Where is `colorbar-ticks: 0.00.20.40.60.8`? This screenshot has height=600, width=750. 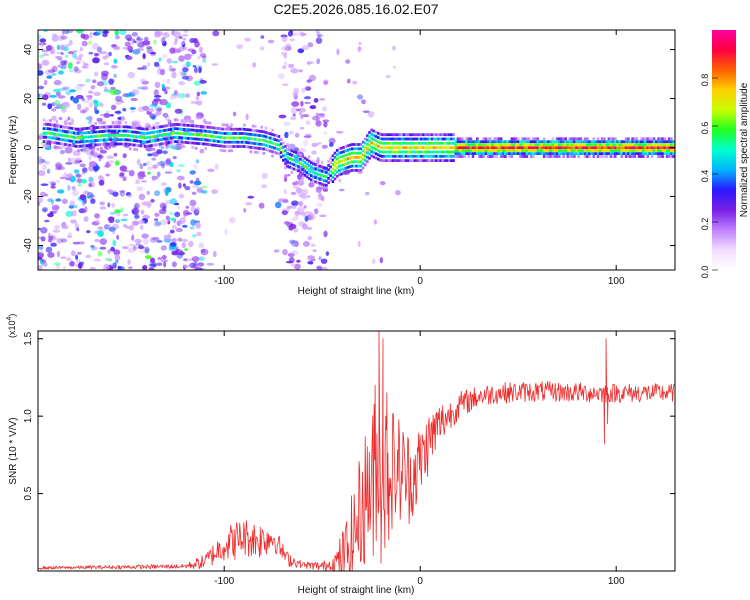
colorbar-ticks: 0.00.20.40.60.8 is located at coordinates (709, 176).